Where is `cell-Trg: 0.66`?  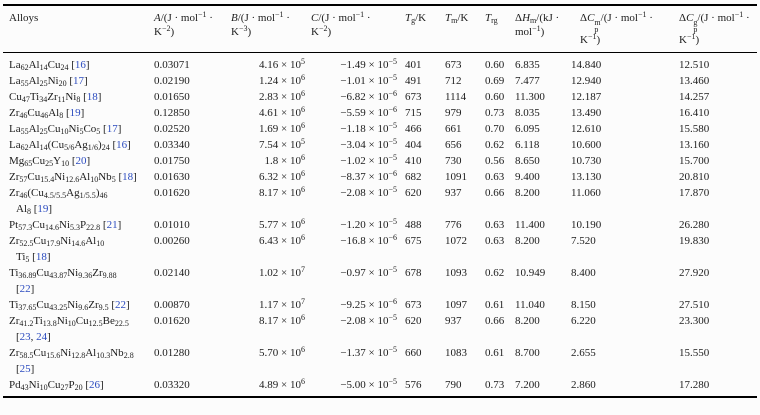 cell-Trg: 0.66 is located at coordinates (495, 321).